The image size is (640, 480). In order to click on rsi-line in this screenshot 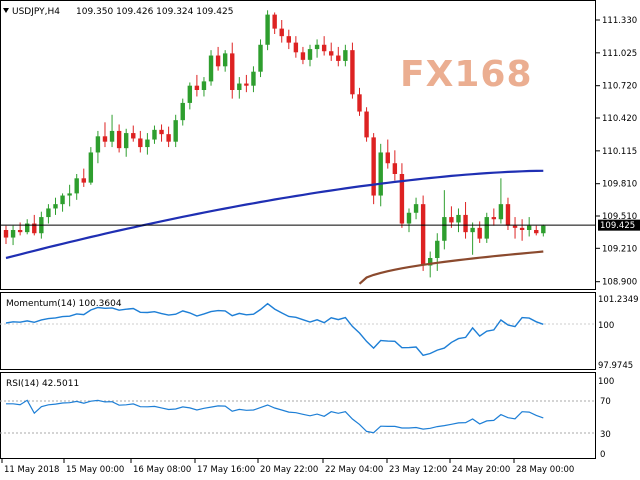, I will do `click(275, 416)`.